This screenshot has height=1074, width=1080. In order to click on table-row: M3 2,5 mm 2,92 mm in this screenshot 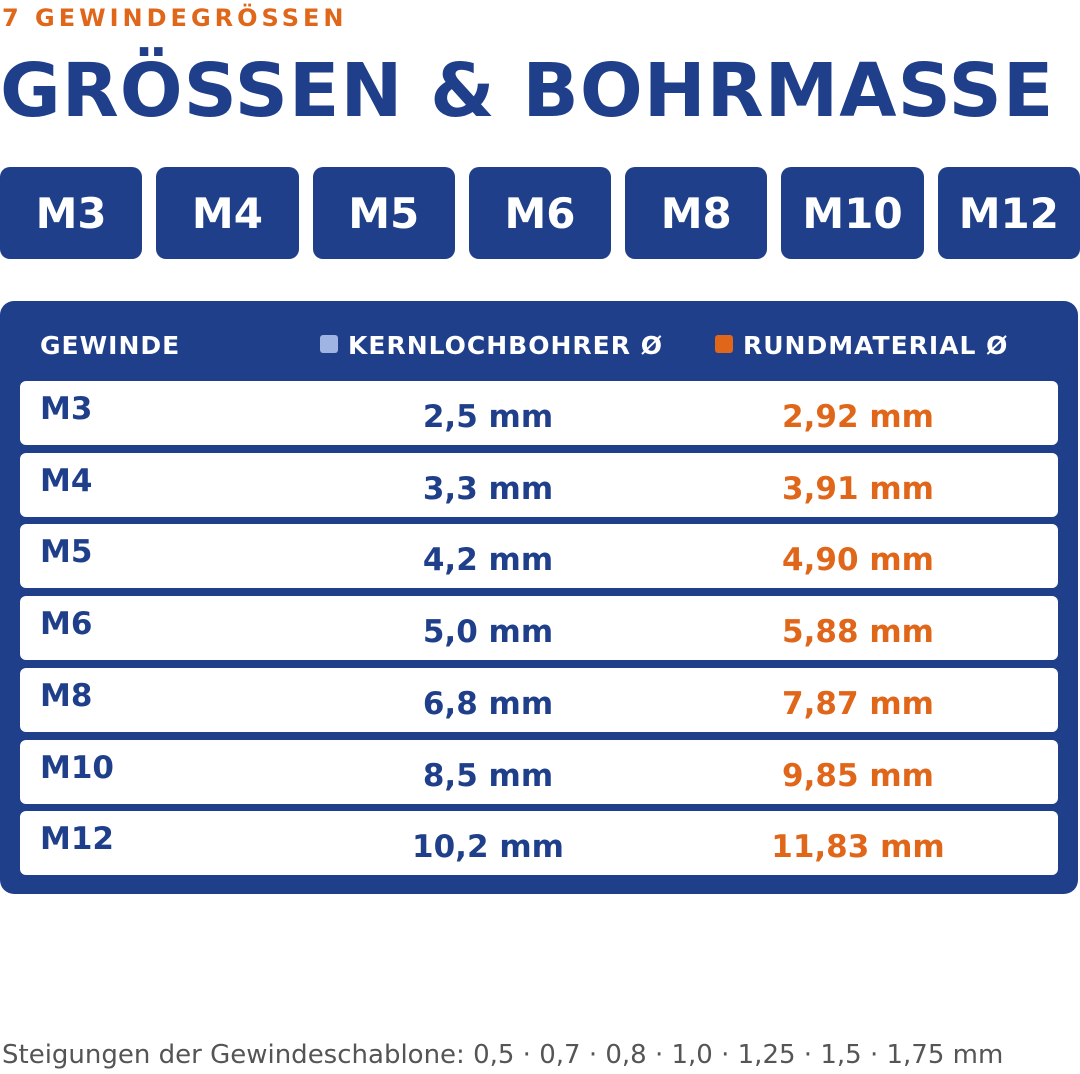, I will do `click(539, 413)`.